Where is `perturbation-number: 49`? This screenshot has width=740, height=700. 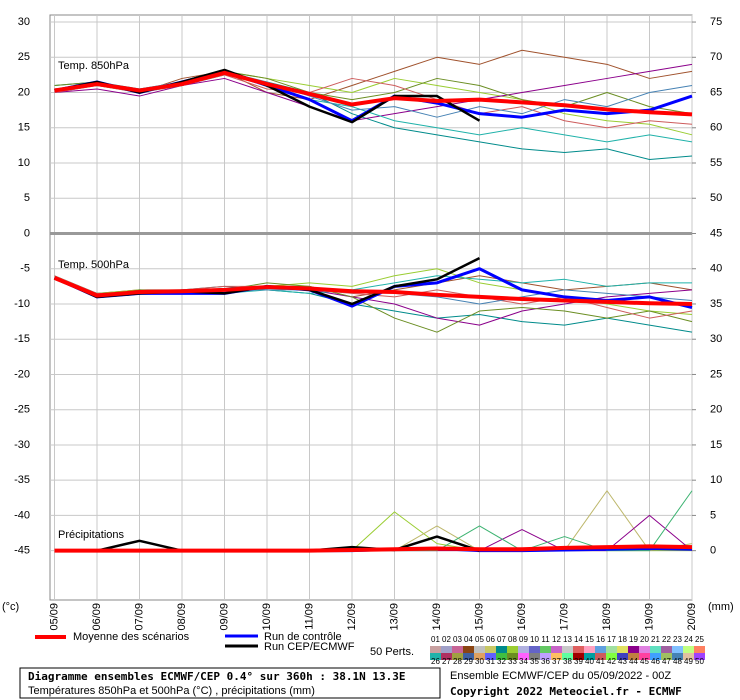 perturbation-number: 49 is located at coordinates (688, 661).